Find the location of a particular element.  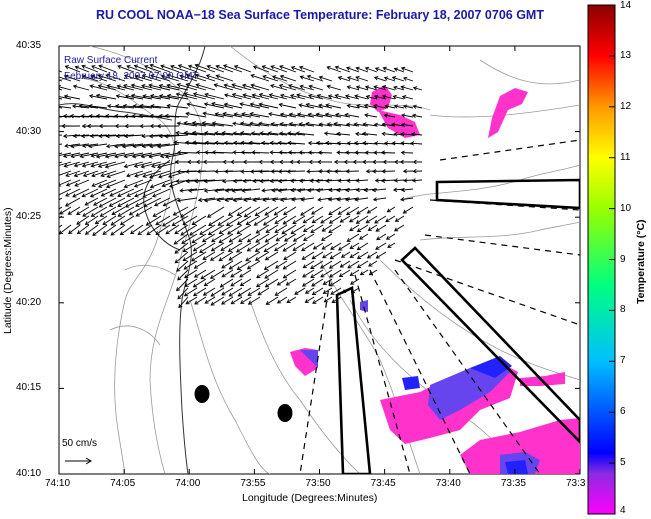

y-tick-label: 40:25 is located at coordinates (29, 217).